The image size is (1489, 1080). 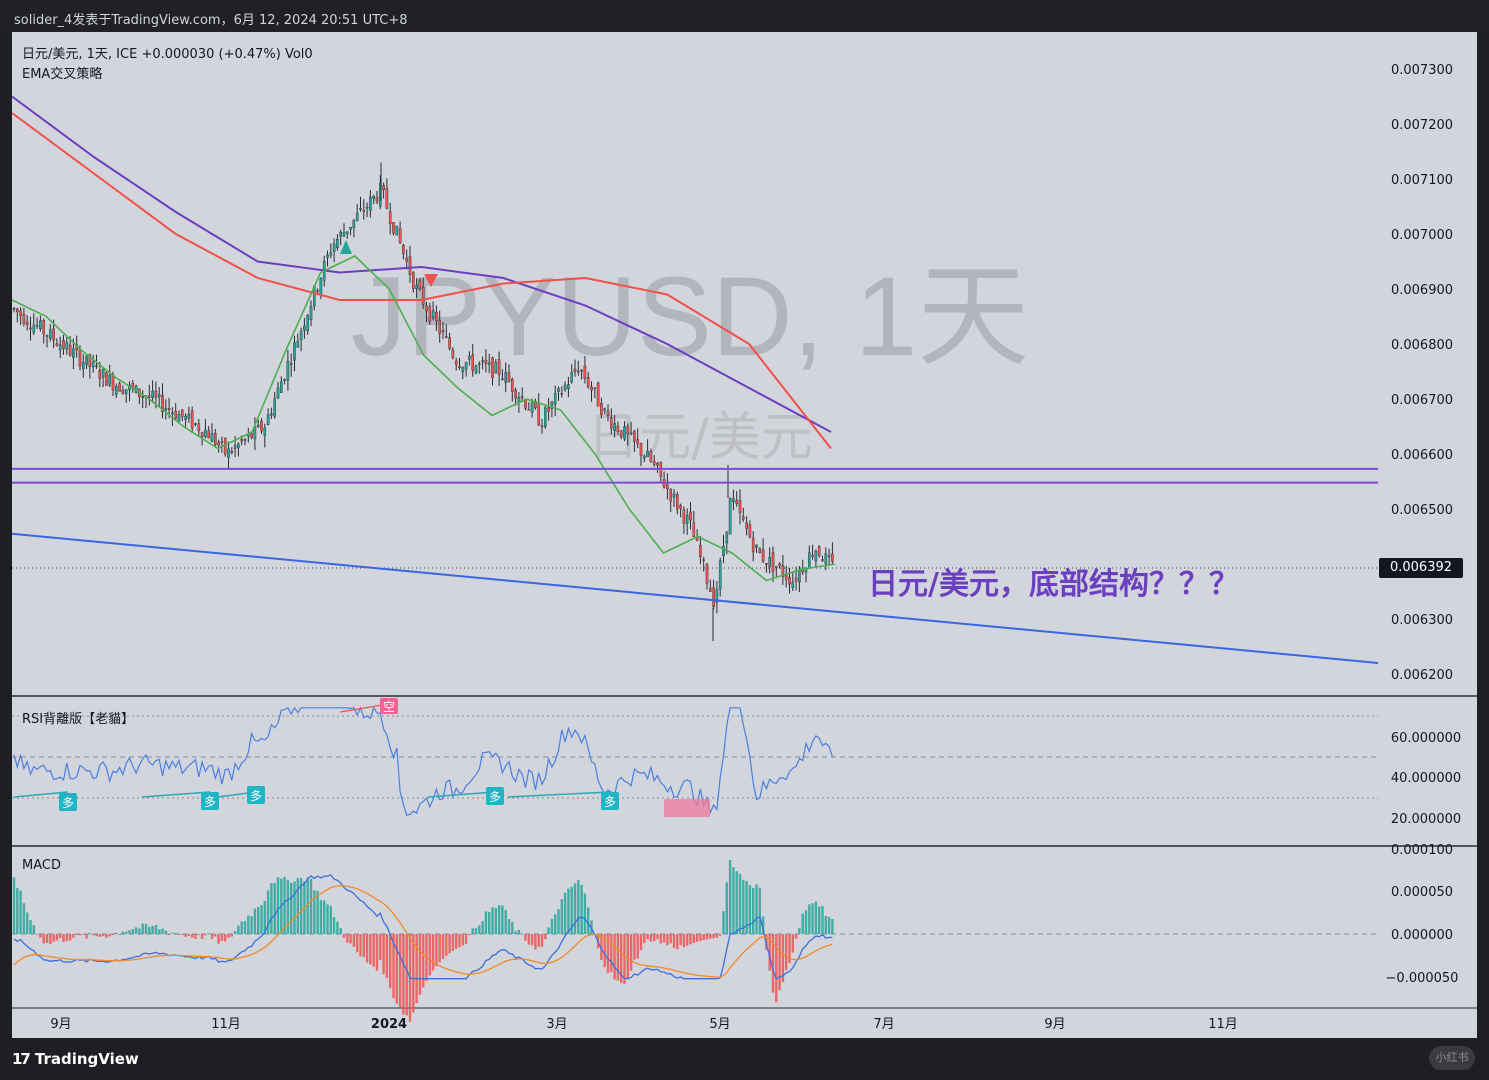 I want to click on chart-annotation: 日元/美元，底部结构？？？, so click(x=1053, y=584).